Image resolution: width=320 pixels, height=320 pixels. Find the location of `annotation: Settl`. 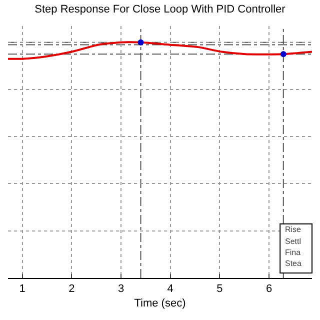

annotation: Settl is located at coordinates (293, 241).